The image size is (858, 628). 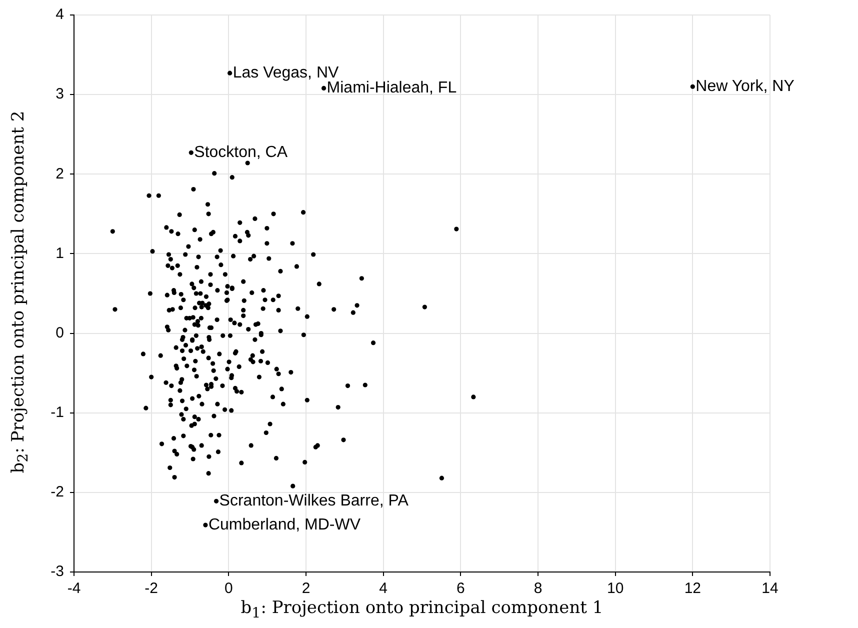 What do you see at coordinates (57, 492) in the screenshot?
I see `y-tick-label: -2` at bounding box center [57, 492].